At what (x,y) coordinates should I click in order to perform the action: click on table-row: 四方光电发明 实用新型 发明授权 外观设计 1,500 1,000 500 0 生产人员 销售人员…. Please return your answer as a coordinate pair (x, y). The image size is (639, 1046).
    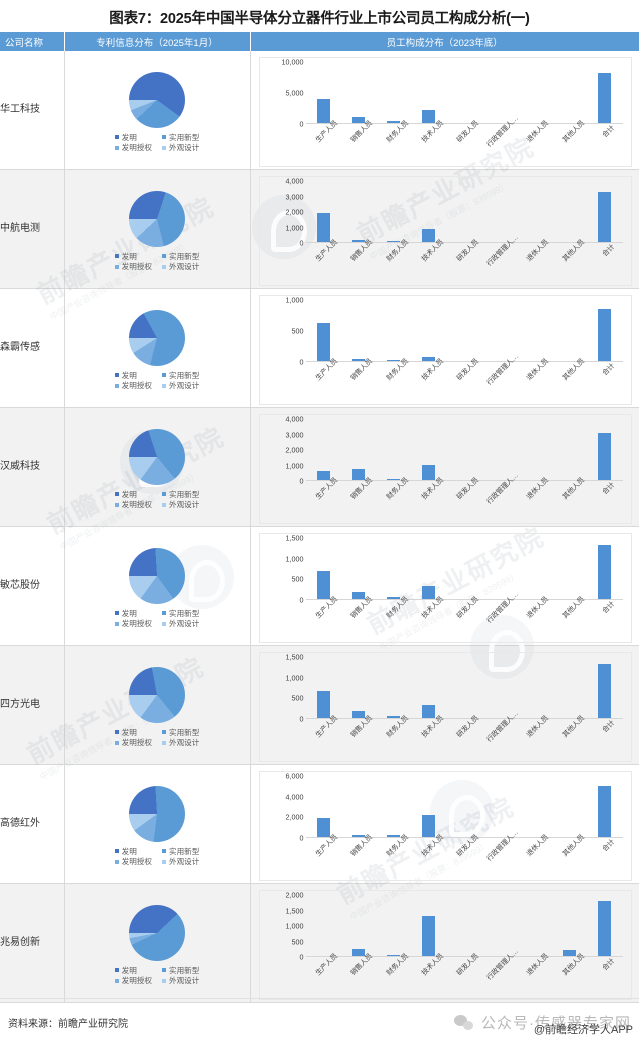
    Looking at the image, I should click on (319, 705).